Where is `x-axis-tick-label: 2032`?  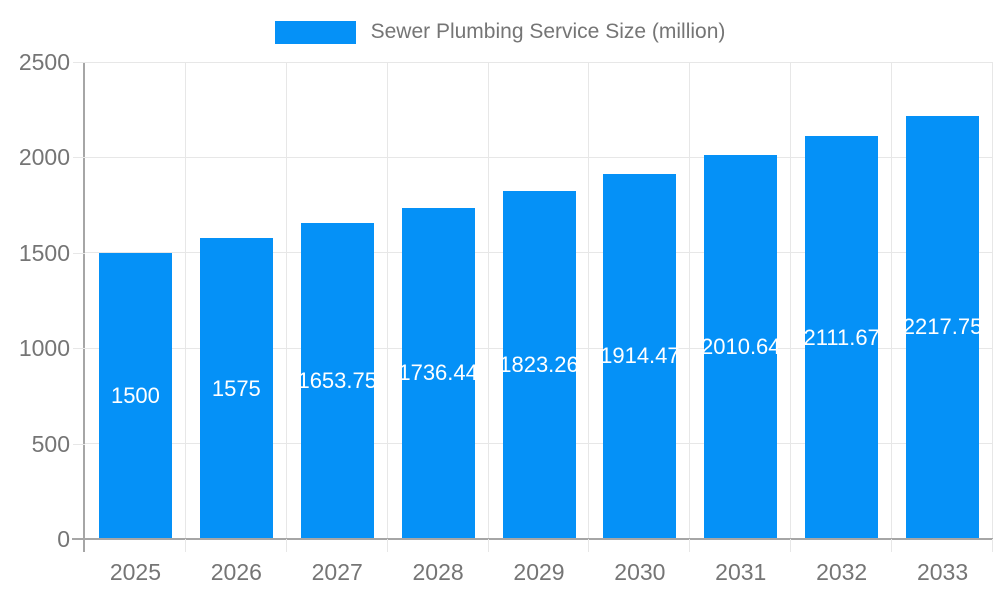 x-axis-tick-label: 2032 is located at coordinates (842, 572).